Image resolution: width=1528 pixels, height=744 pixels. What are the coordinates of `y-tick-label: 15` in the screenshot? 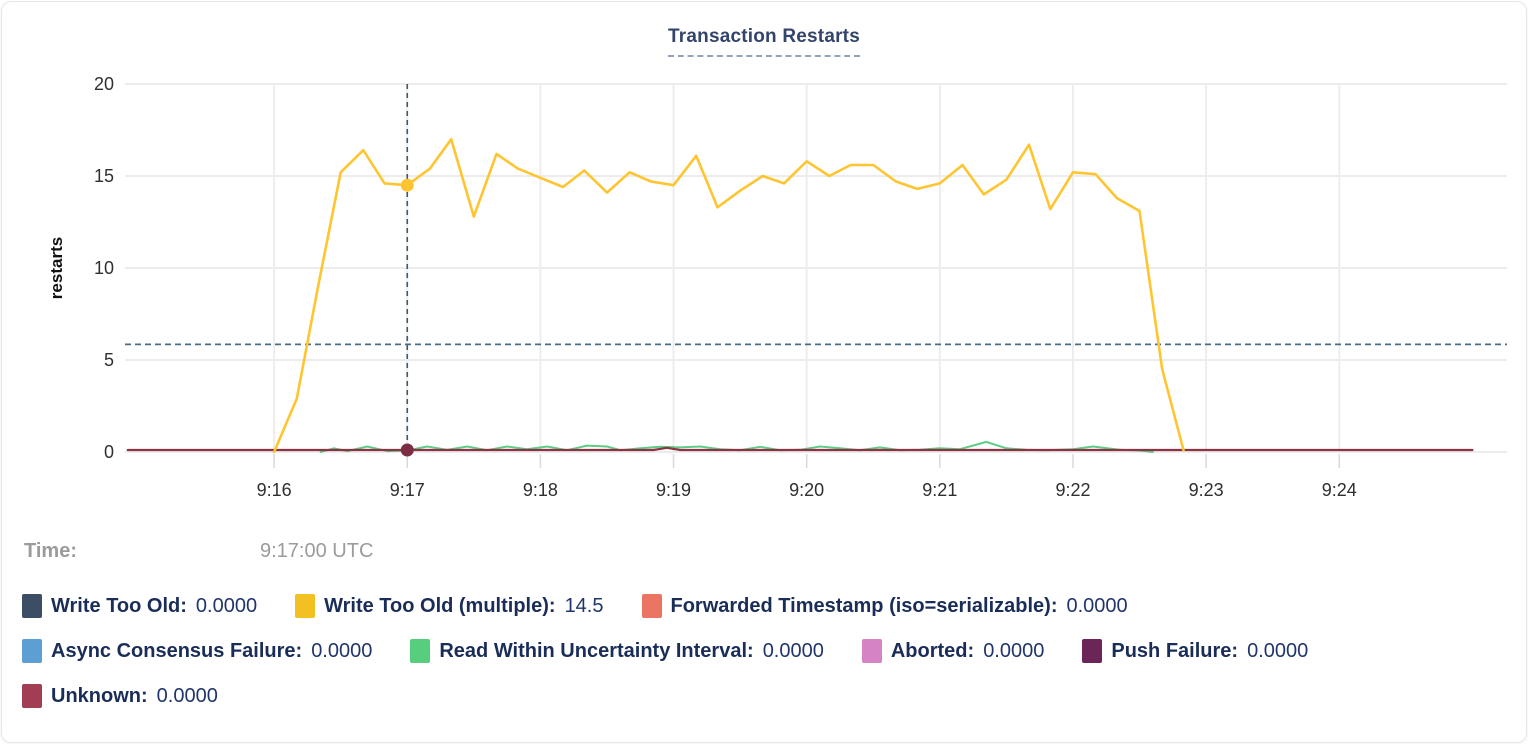 It's located at (104, 176).